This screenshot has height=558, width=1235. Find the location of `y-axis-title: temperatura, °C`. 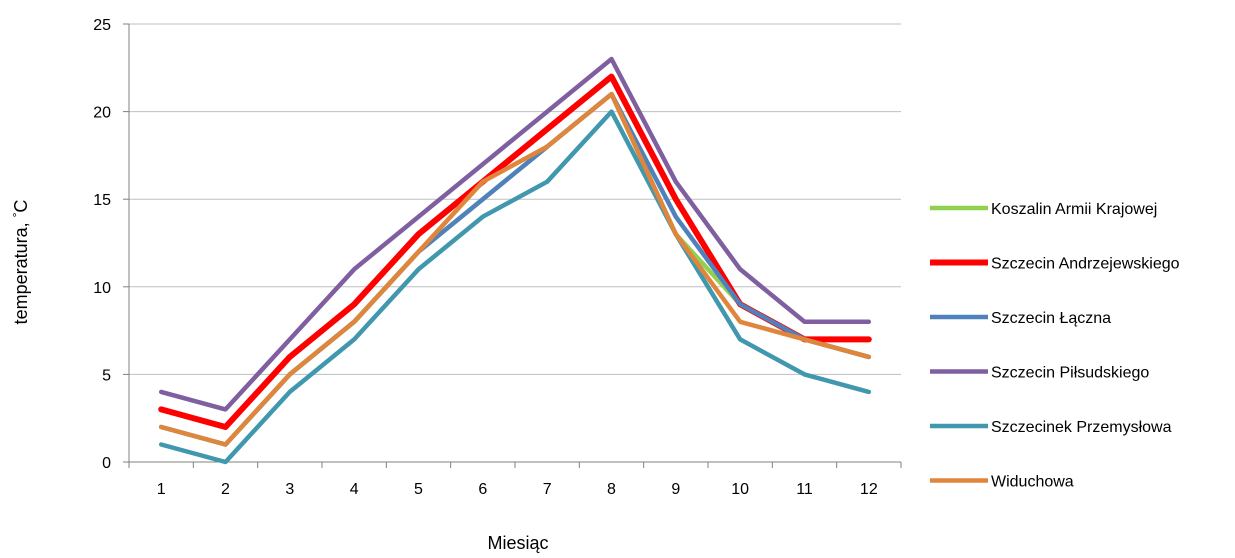

y-axis-title: temperatura, °C is located at coordinates (20, 262).